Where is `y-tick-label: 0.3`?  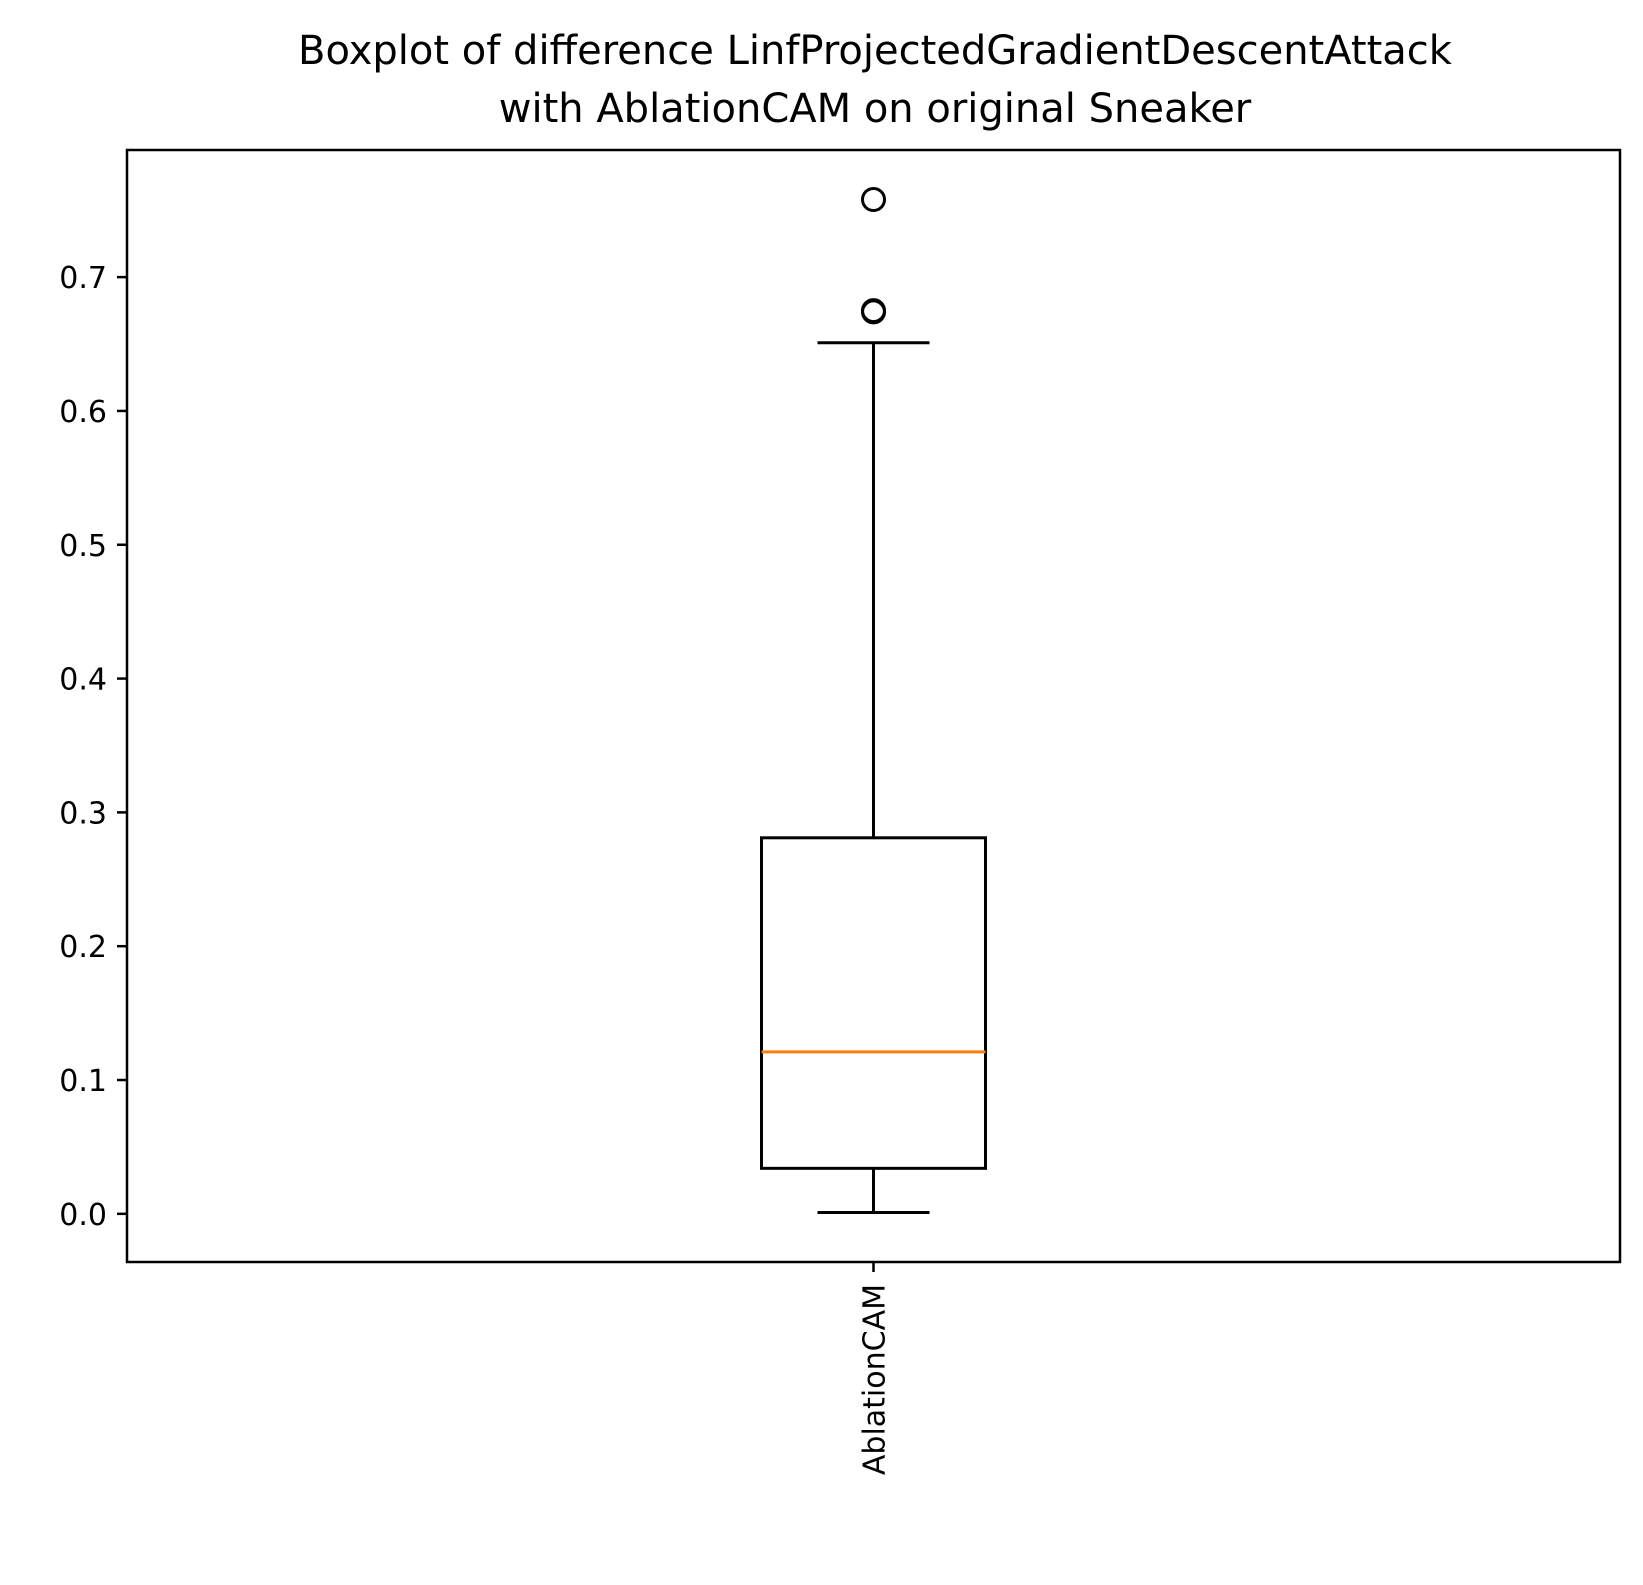
y-tick-label: 0.3 is located at coordinates (83, 813).